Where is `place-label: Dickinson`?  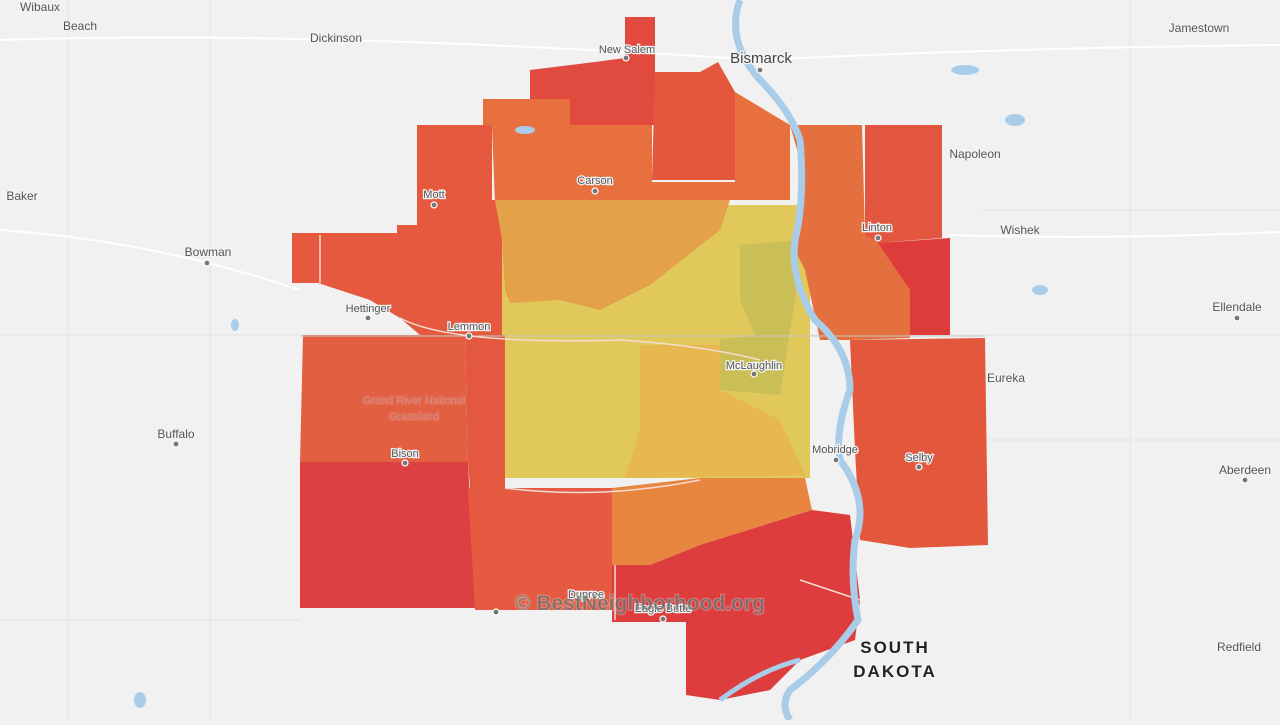
place-label: Dickinson is located at coordinates (336, 38).